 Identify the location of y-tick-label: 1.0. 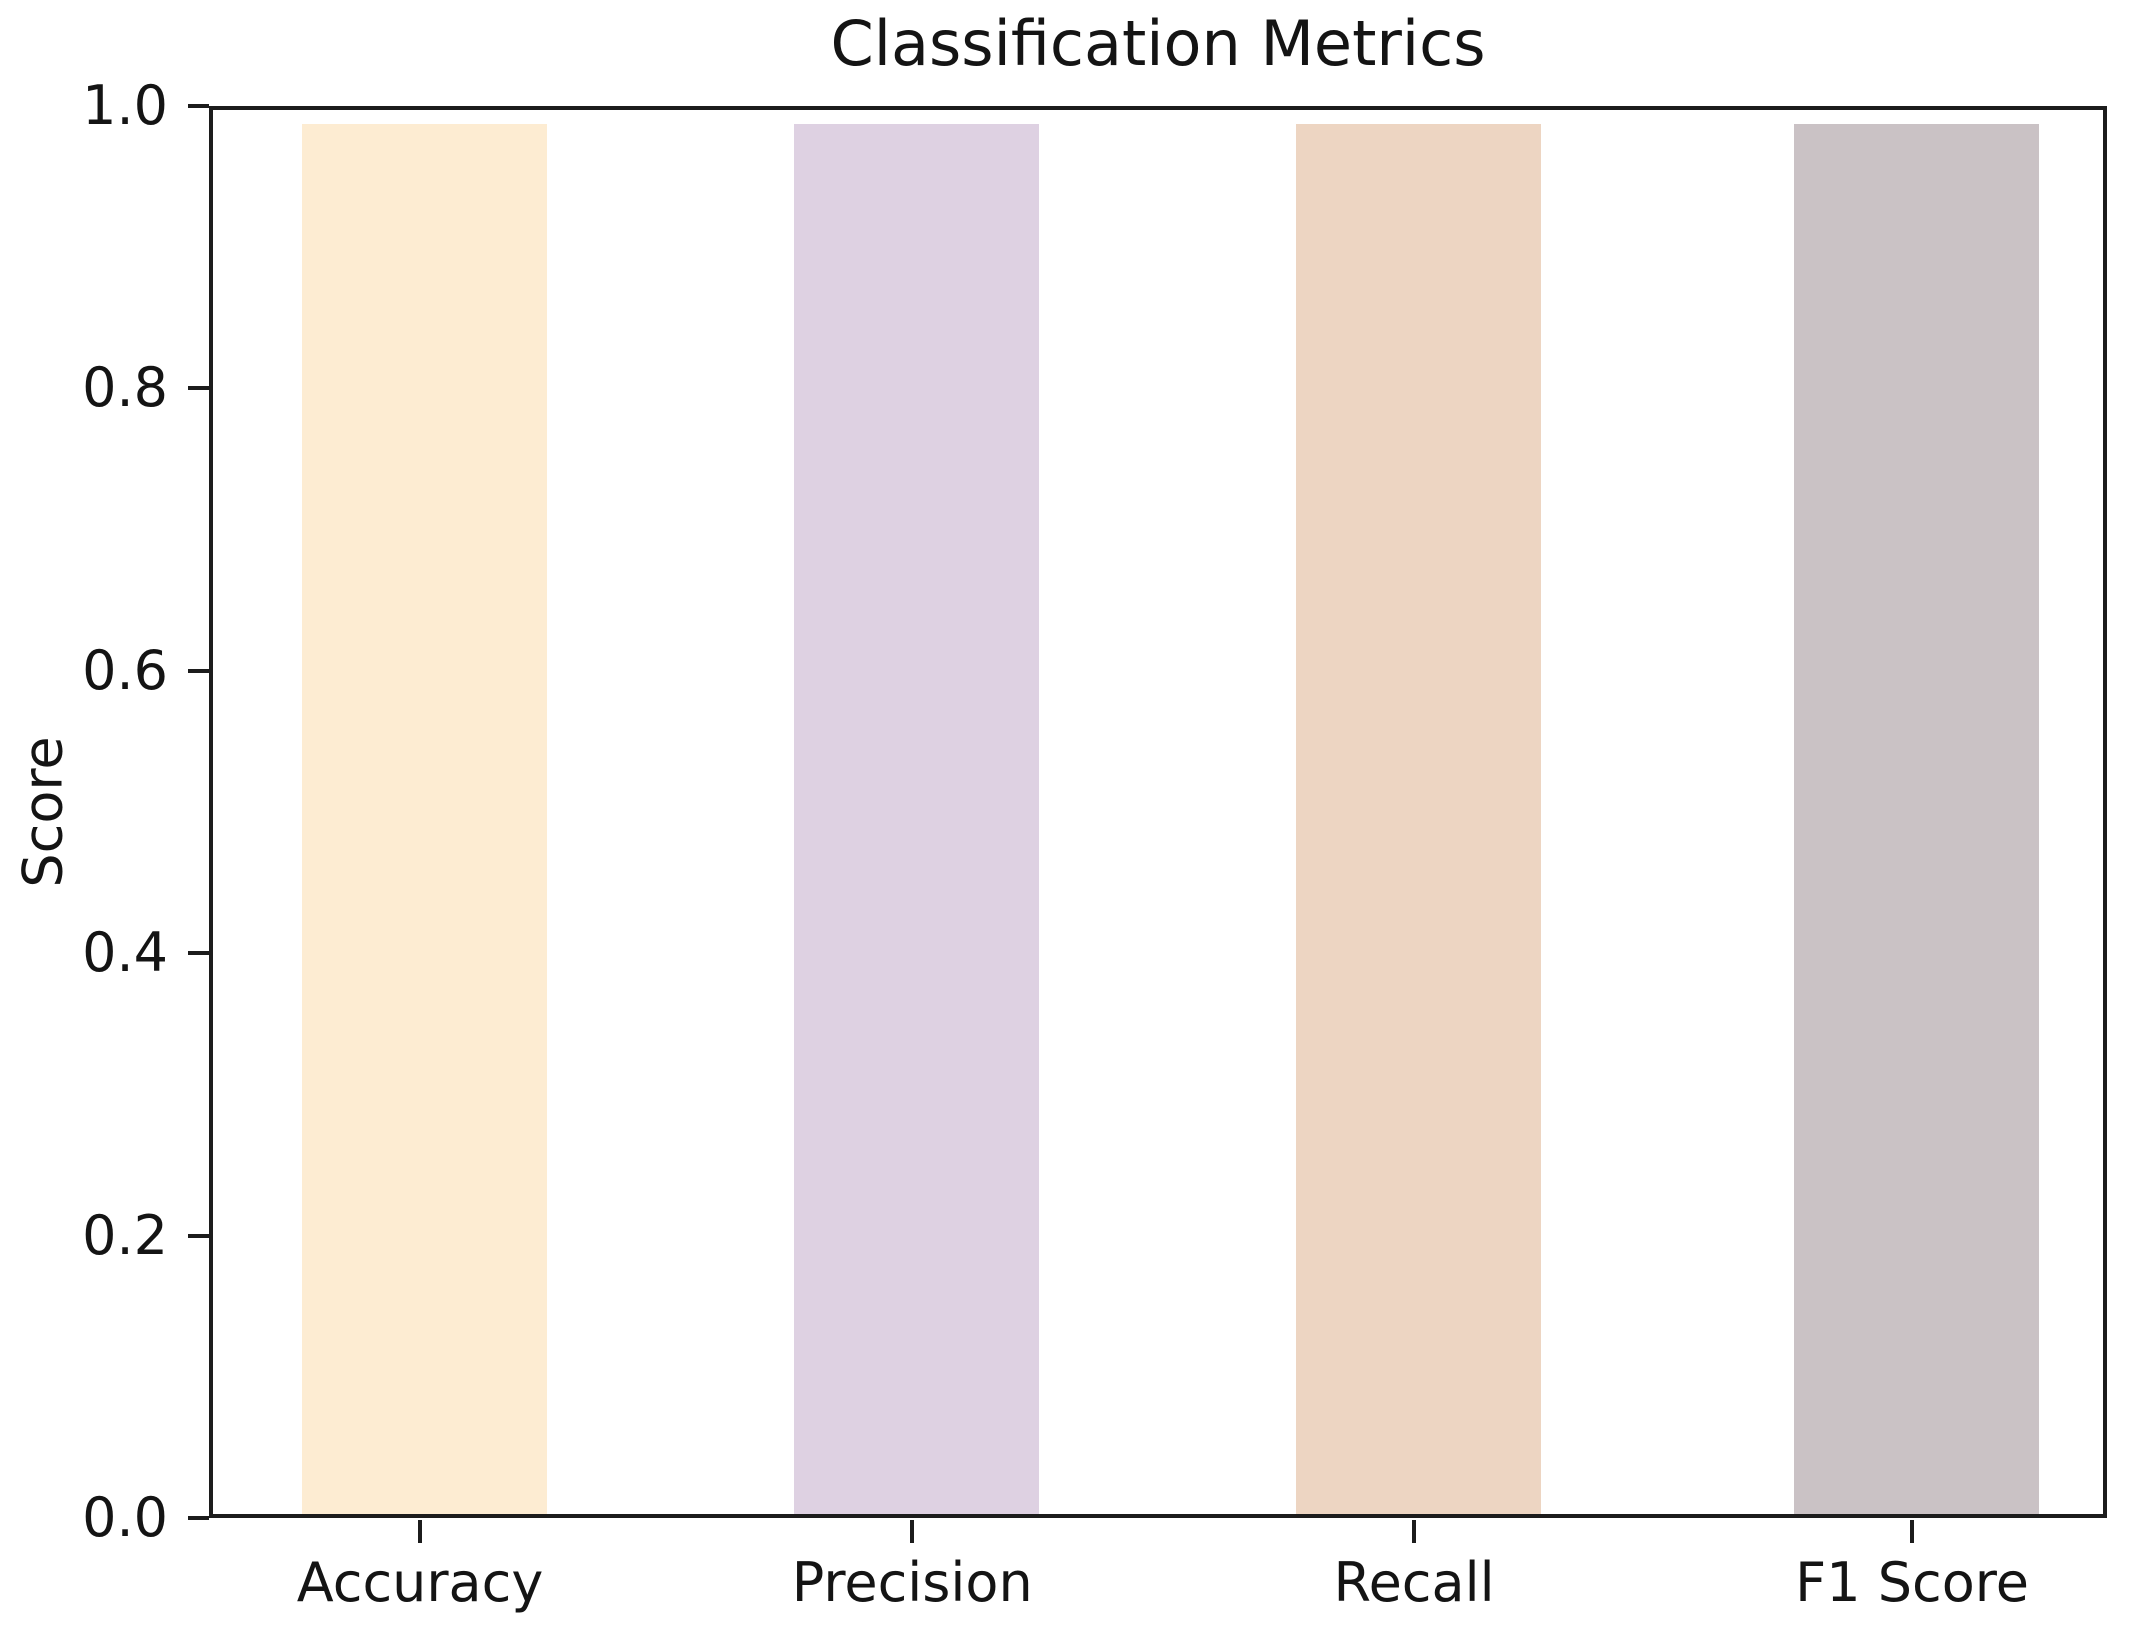
(125, 105).